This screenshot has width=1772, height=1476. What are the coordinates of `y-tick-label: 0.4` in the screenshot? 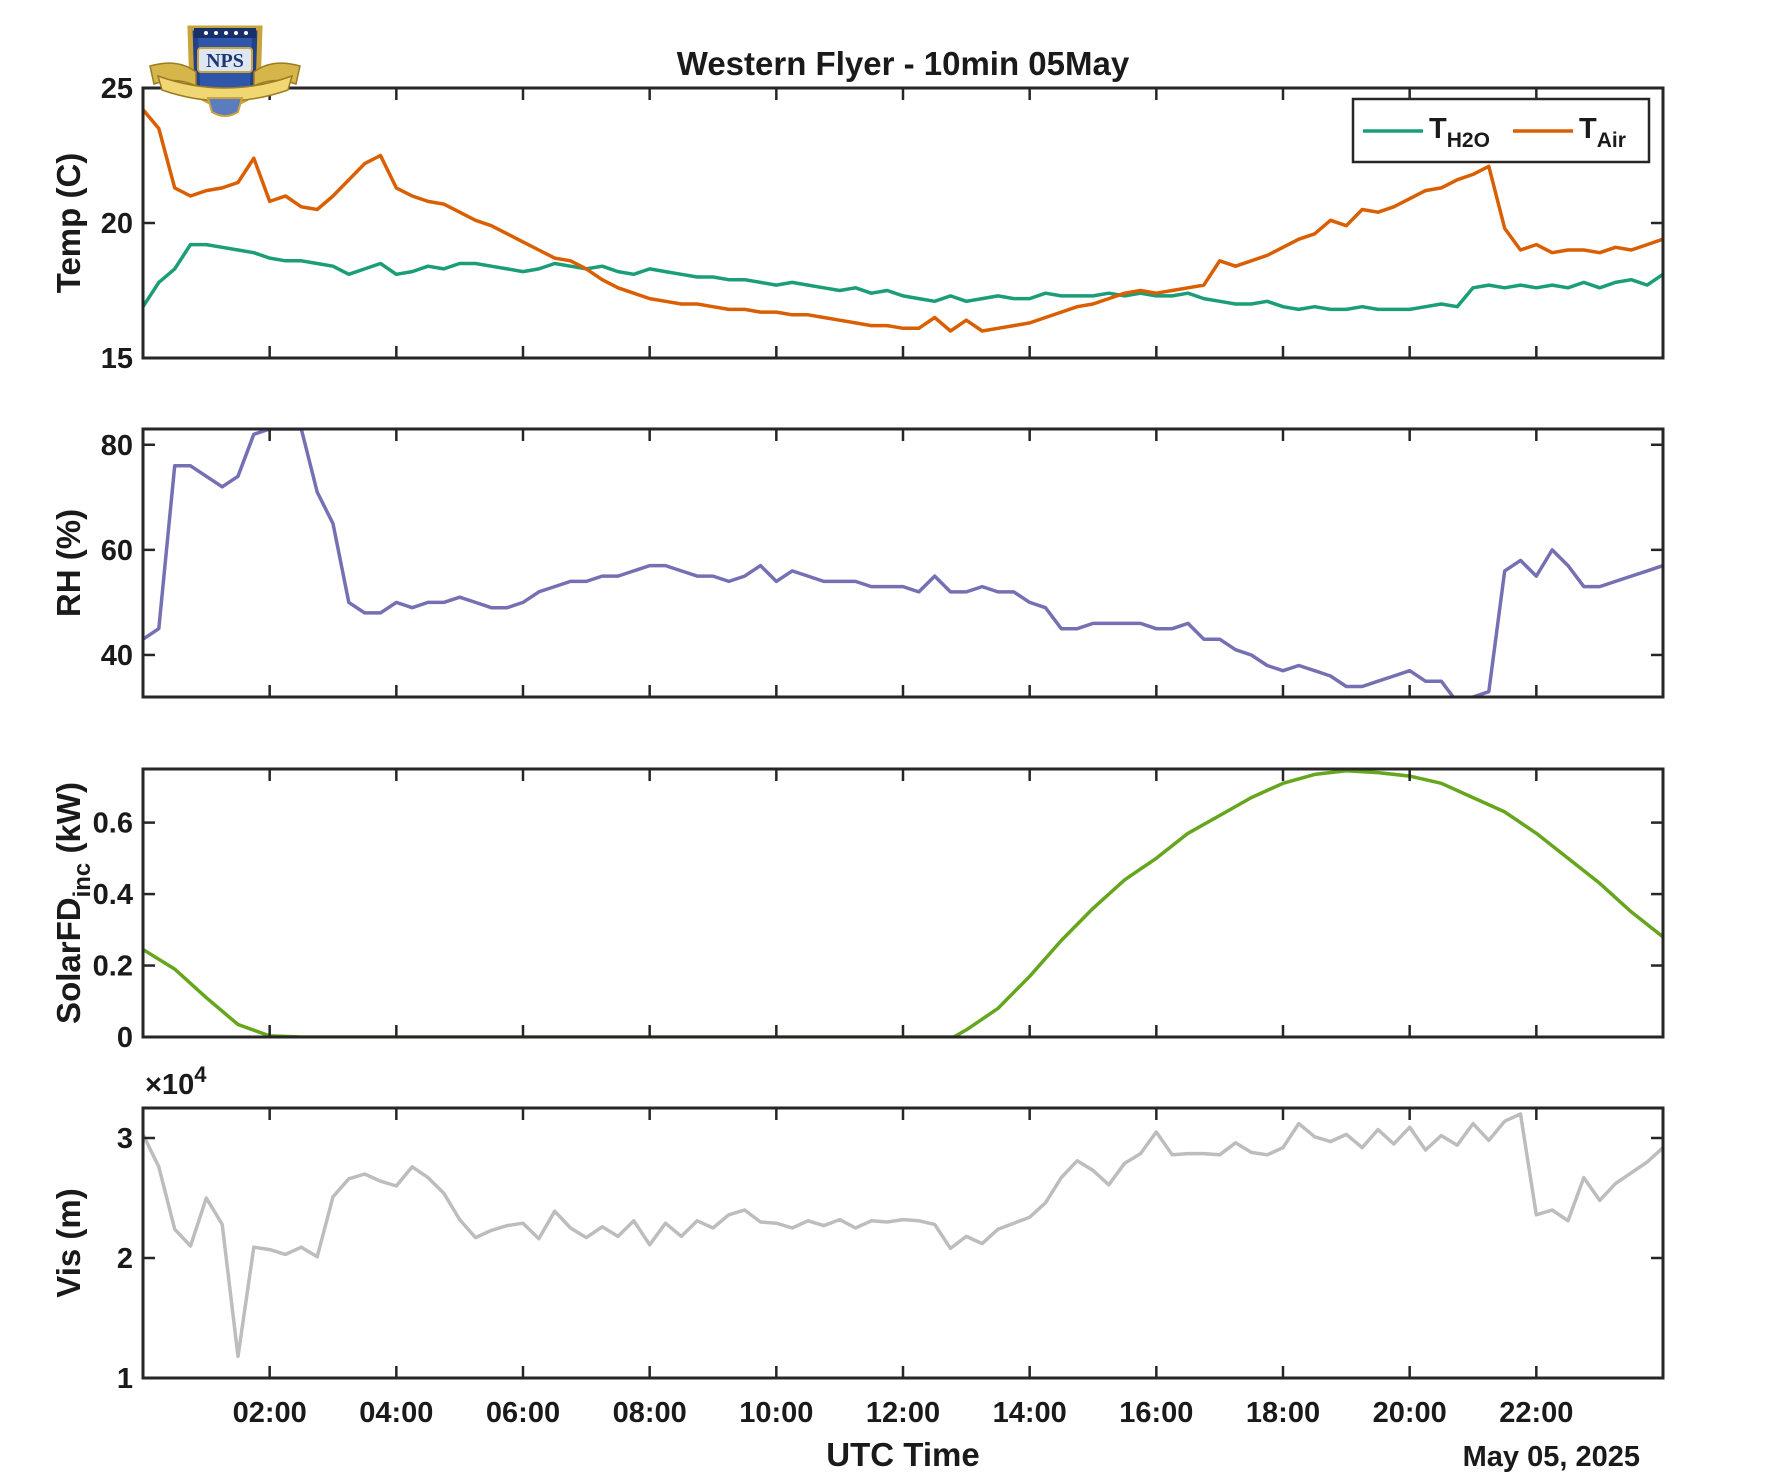 It's located at (113, 895).